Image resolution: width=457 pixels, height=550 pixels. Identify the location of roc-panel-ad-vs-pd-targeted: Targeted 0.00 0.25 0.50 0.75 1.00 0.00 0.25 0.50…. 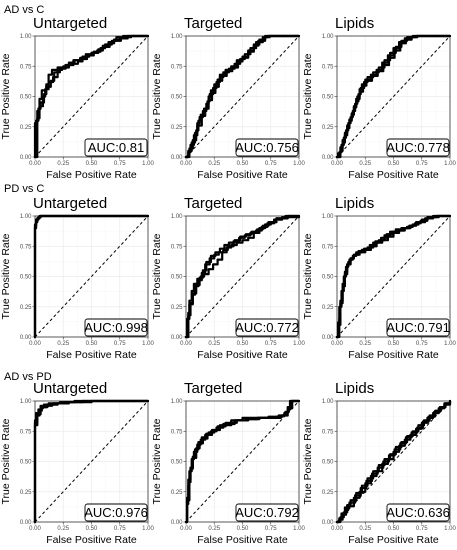
(228, 463).